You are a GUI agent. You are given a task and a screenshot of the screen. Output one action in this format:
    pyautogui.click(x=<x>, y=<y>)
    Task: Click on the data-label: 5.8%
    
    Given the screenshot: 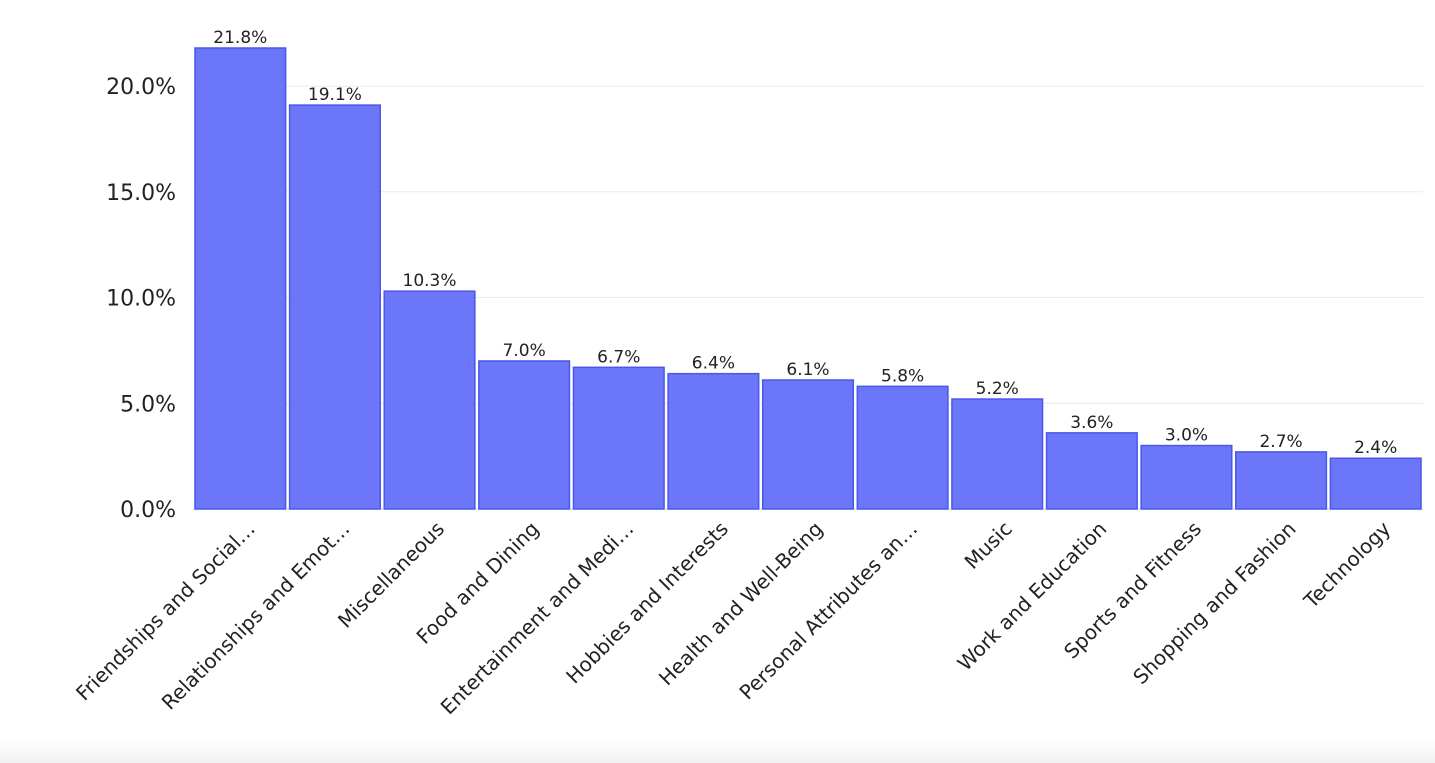 What is the action you would take?
    pyautogui.click(x=902, y=376)
    